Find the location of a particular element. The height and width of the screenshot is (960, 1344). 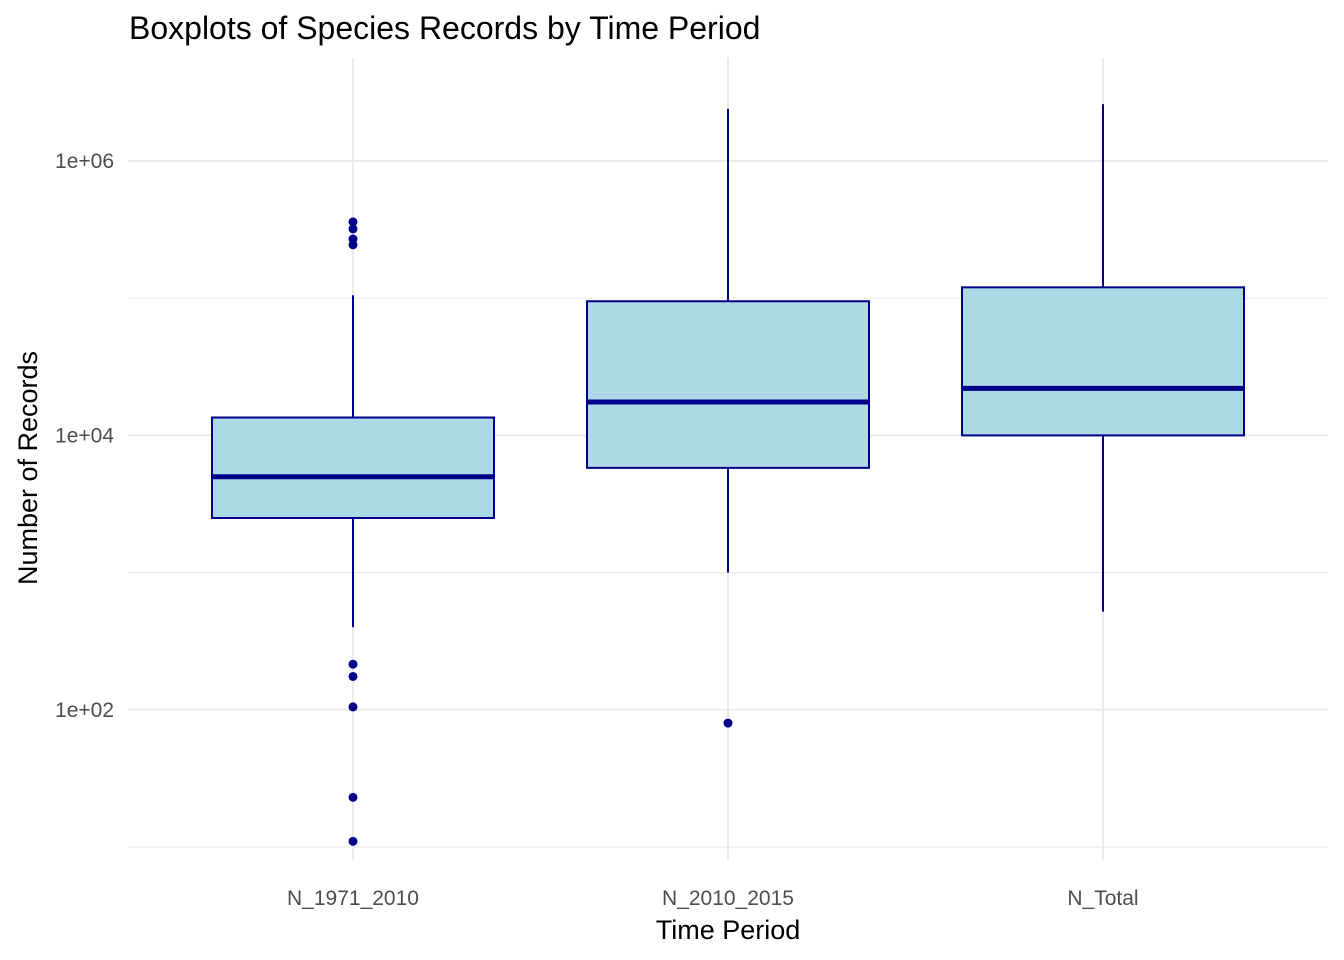

x-axis-tick-labels: N_1971_2010 N_2010_2015 N_Total is located at coordinates (713, 898).